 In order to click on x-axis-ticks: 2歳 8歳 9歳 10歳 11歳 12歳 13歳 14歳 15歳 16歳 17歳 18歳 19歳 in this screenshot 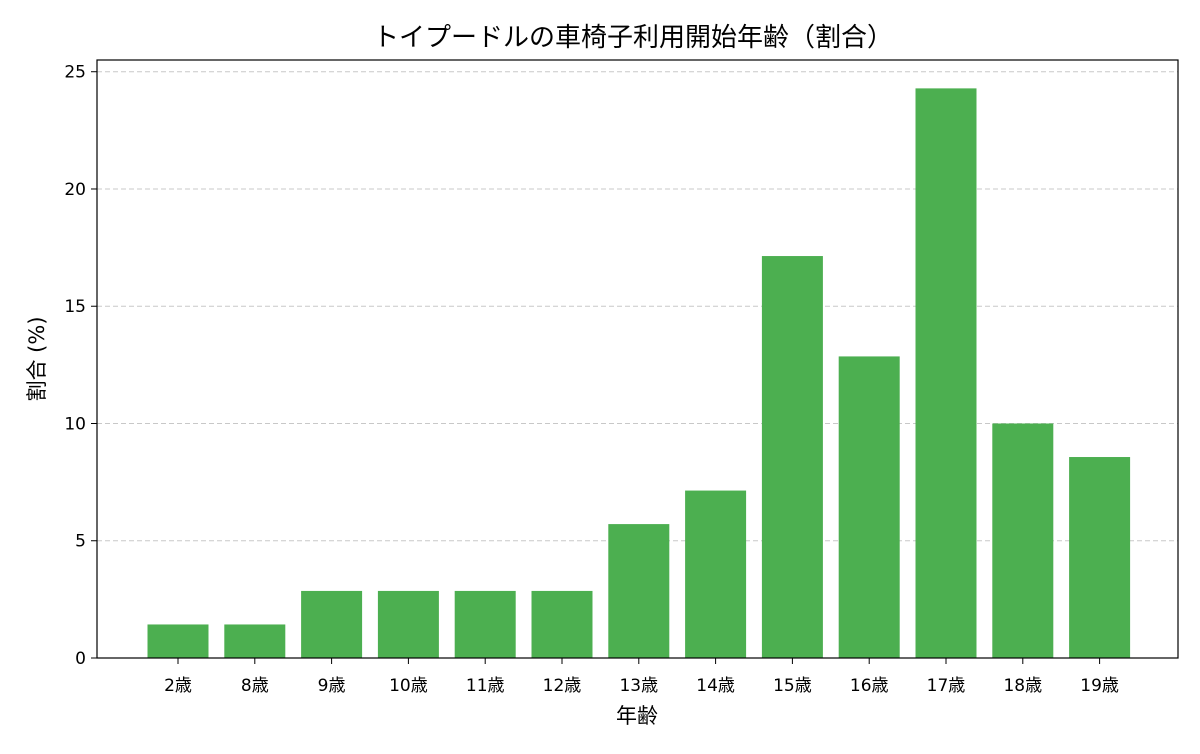, I will do `click(641, 677)`.